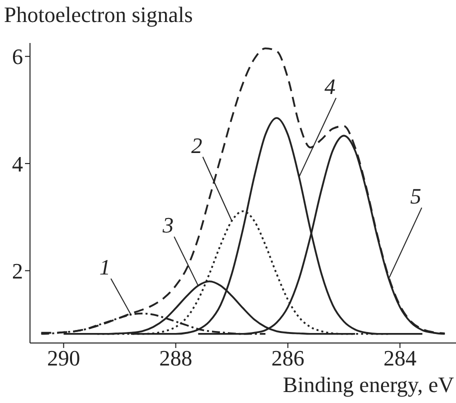 The width and height of the screenshot is (456, 403). I want to click on y-tick-label: 4, so click(17, 163).